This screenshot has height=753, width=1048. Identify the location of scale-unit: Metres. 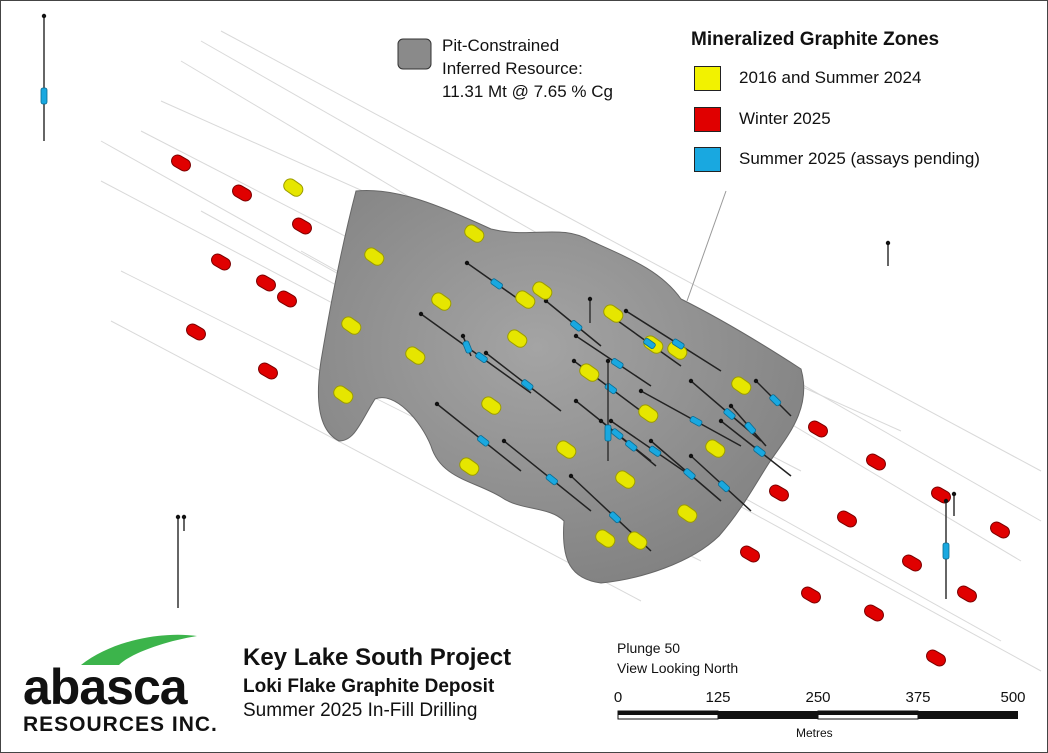
(814, 733).